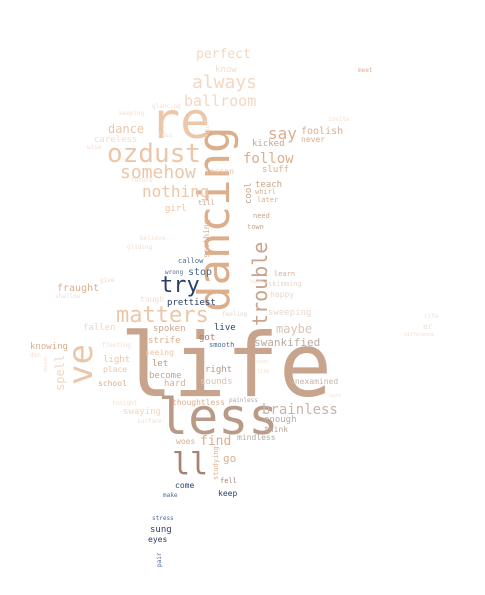 Image resolution: width=485 pixels, height=595 pixels. Describe the element at coordinates (161, 530) in the screenshot. I see `word-sung: sung` at that location.